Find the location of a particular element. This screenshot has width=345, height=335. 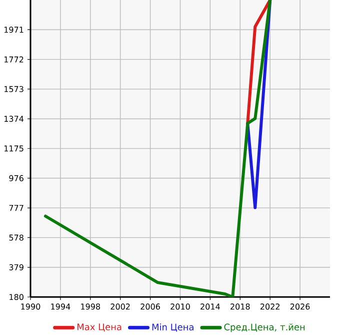

x-tick-label: 2014 is located at coordinates (210, 307).